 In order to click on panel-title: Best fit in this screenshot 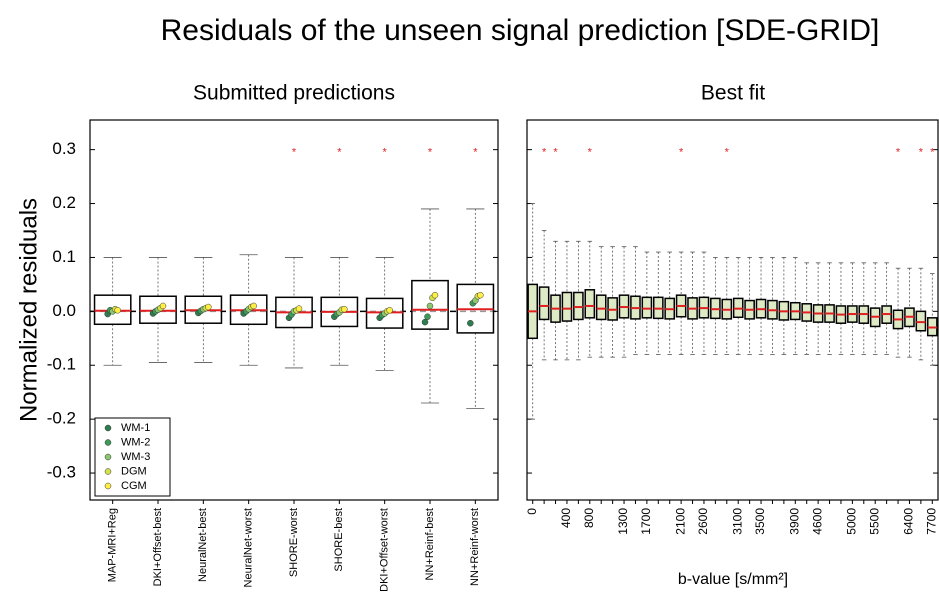, I will do `click(733, 93)`.